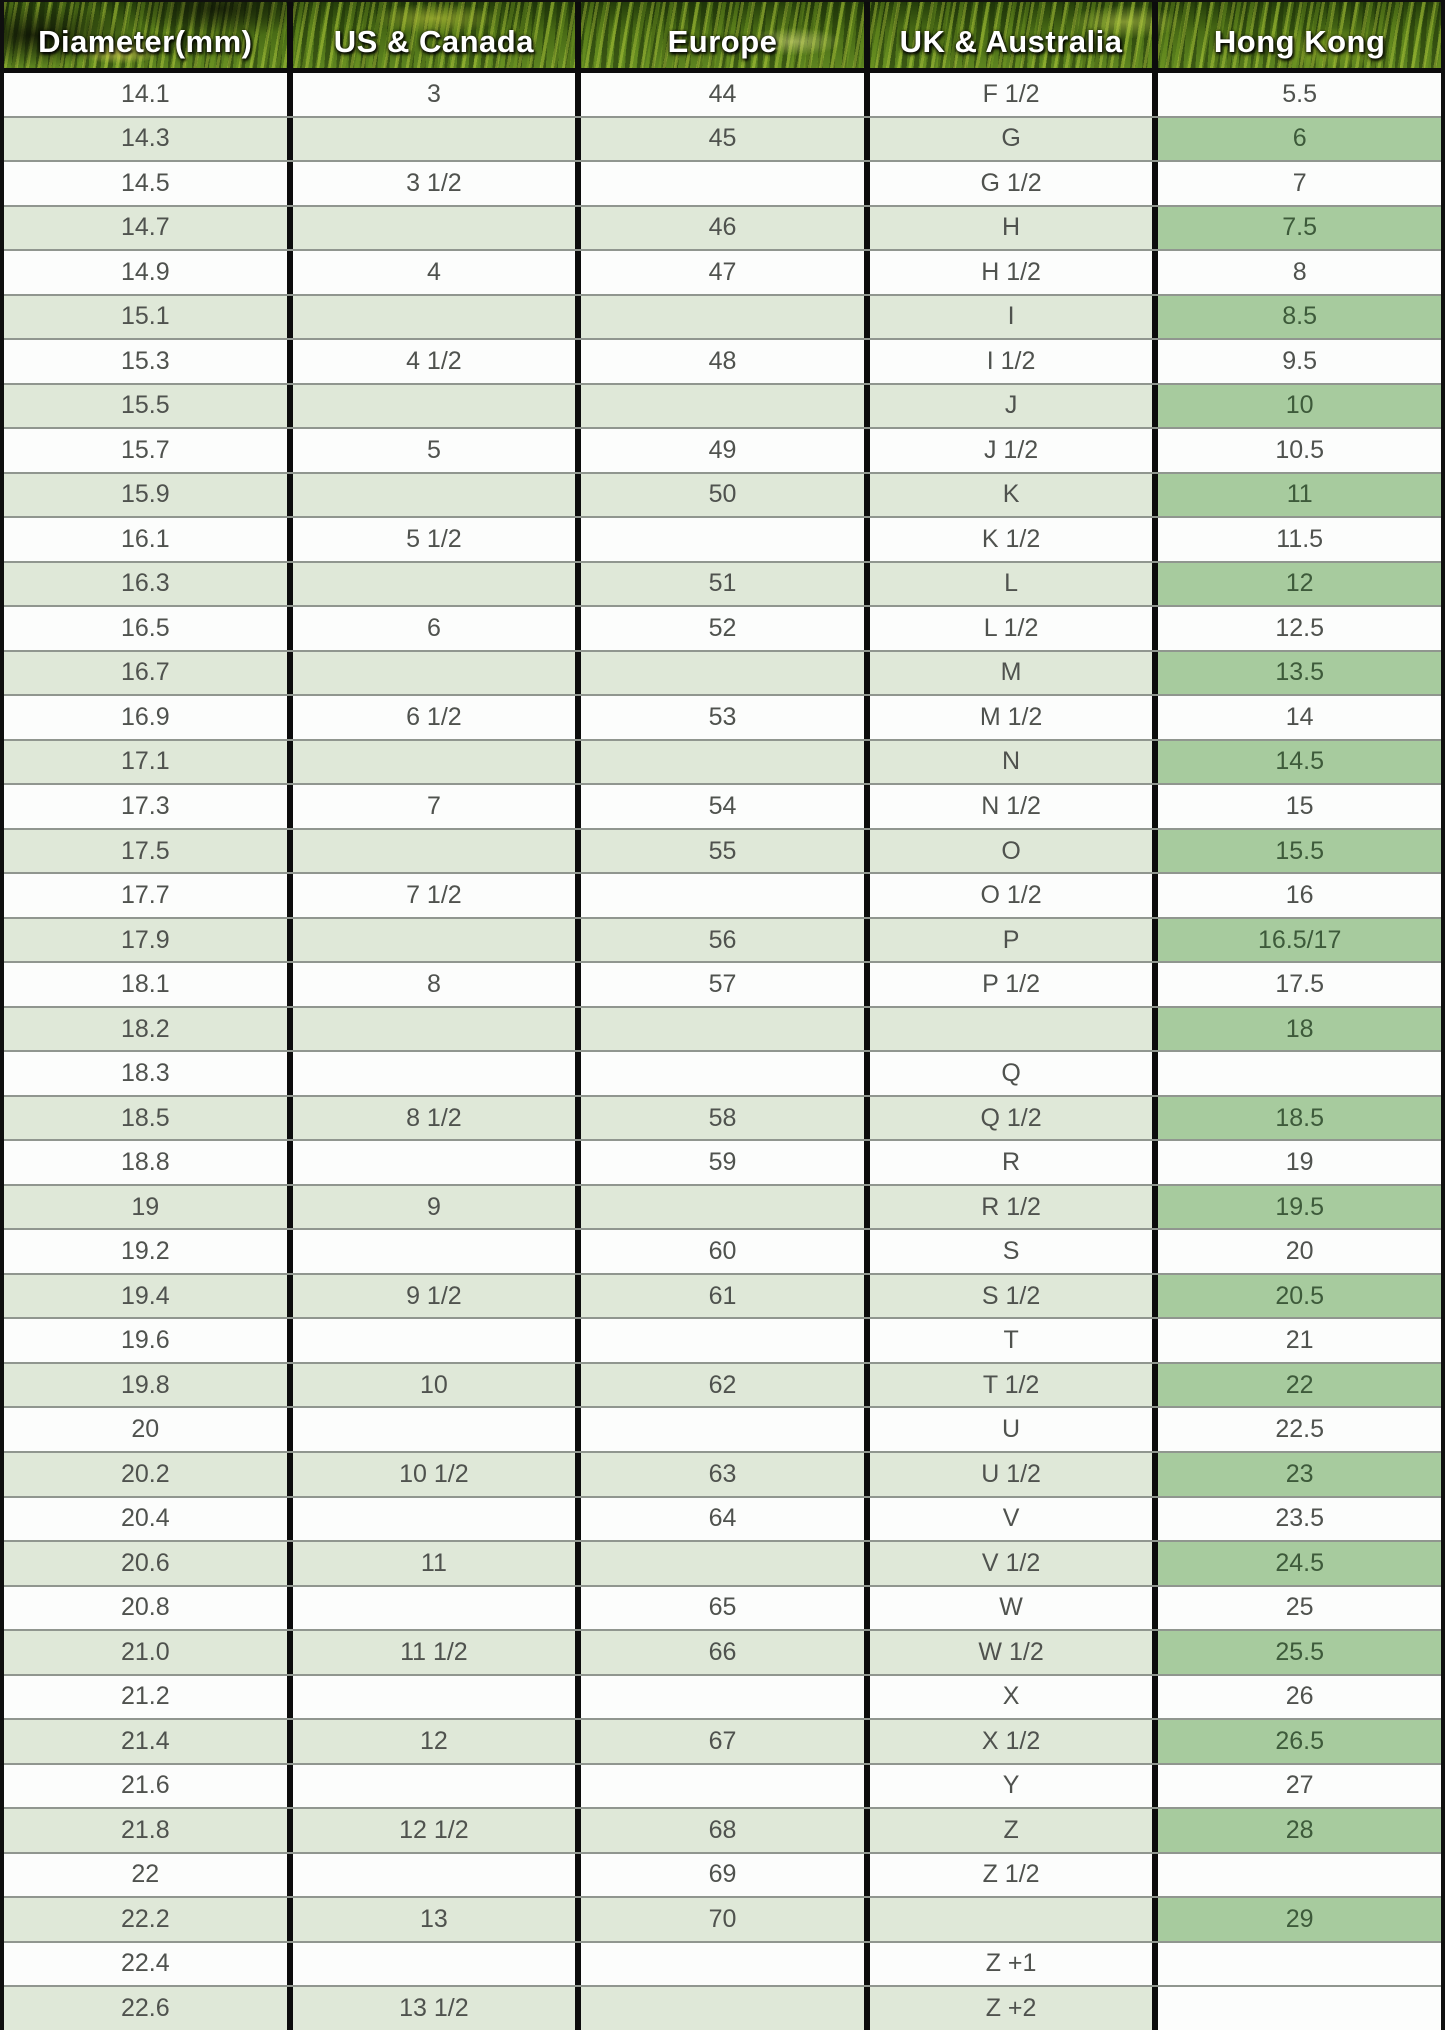 The width and height of the screenshot is (1445, 2030). Describe the element at coordinates (722, 1562) in the screenshot. I see `table-row: 20.6 11 V 1/2 24.5` at that location.